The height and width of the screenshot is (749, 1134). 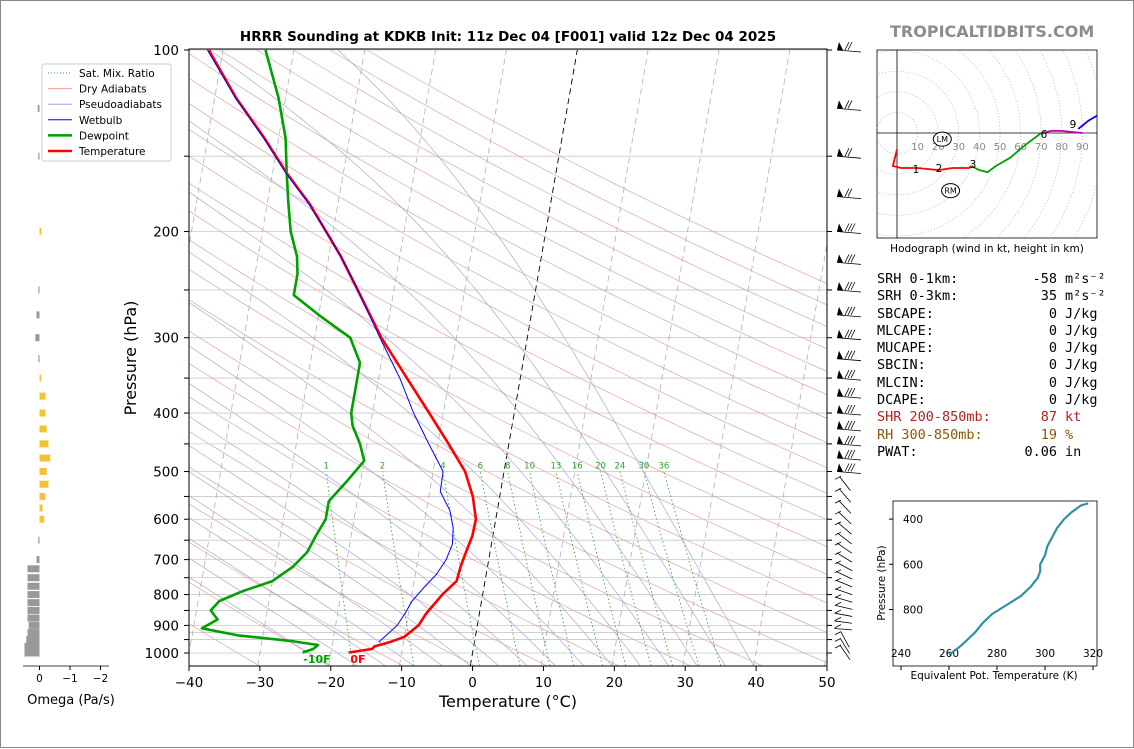 What do you see at coordinates (71, 700) in the screenshot?
I see `omega-xlabel: Omega (Pa/s)` at bounding box center [71, 700].